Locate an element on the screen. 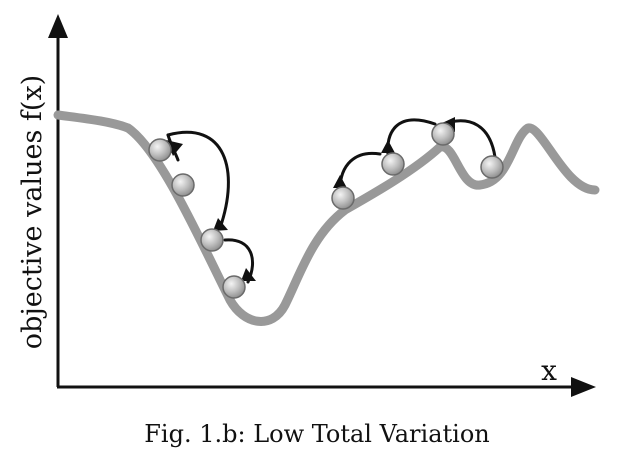 This screenshot has height=460, width=624. y-axis-label: objective values f(x) is located at coordinates (32, 212).